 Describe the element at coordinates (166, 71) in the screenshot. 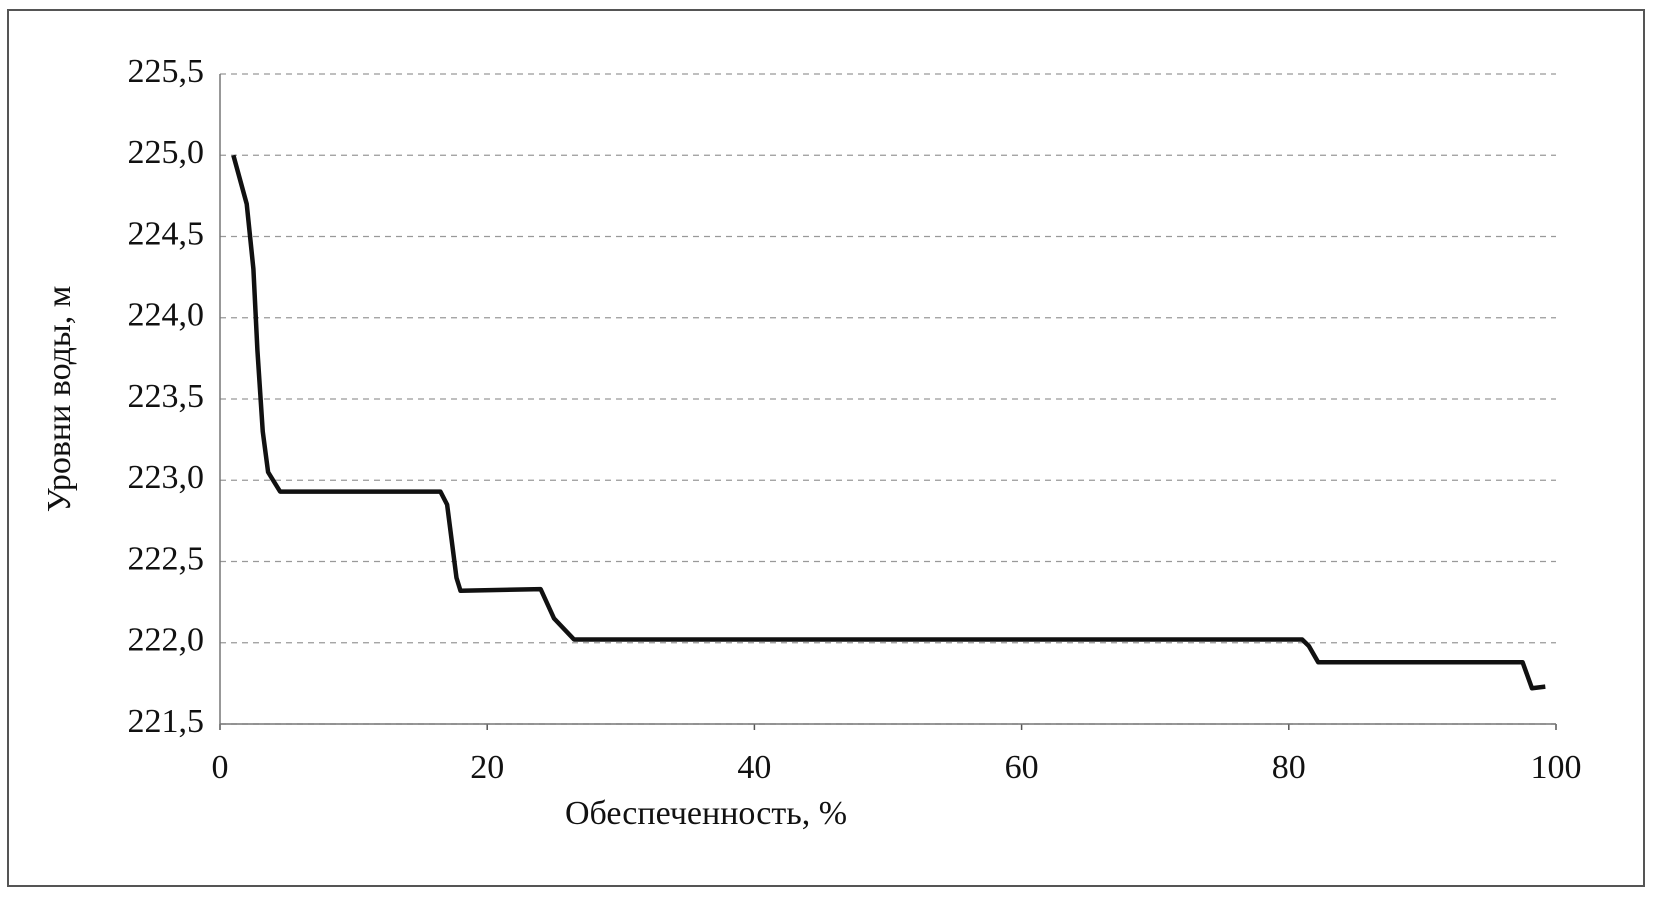

I see `y-tick-label: 225,5` at that location.